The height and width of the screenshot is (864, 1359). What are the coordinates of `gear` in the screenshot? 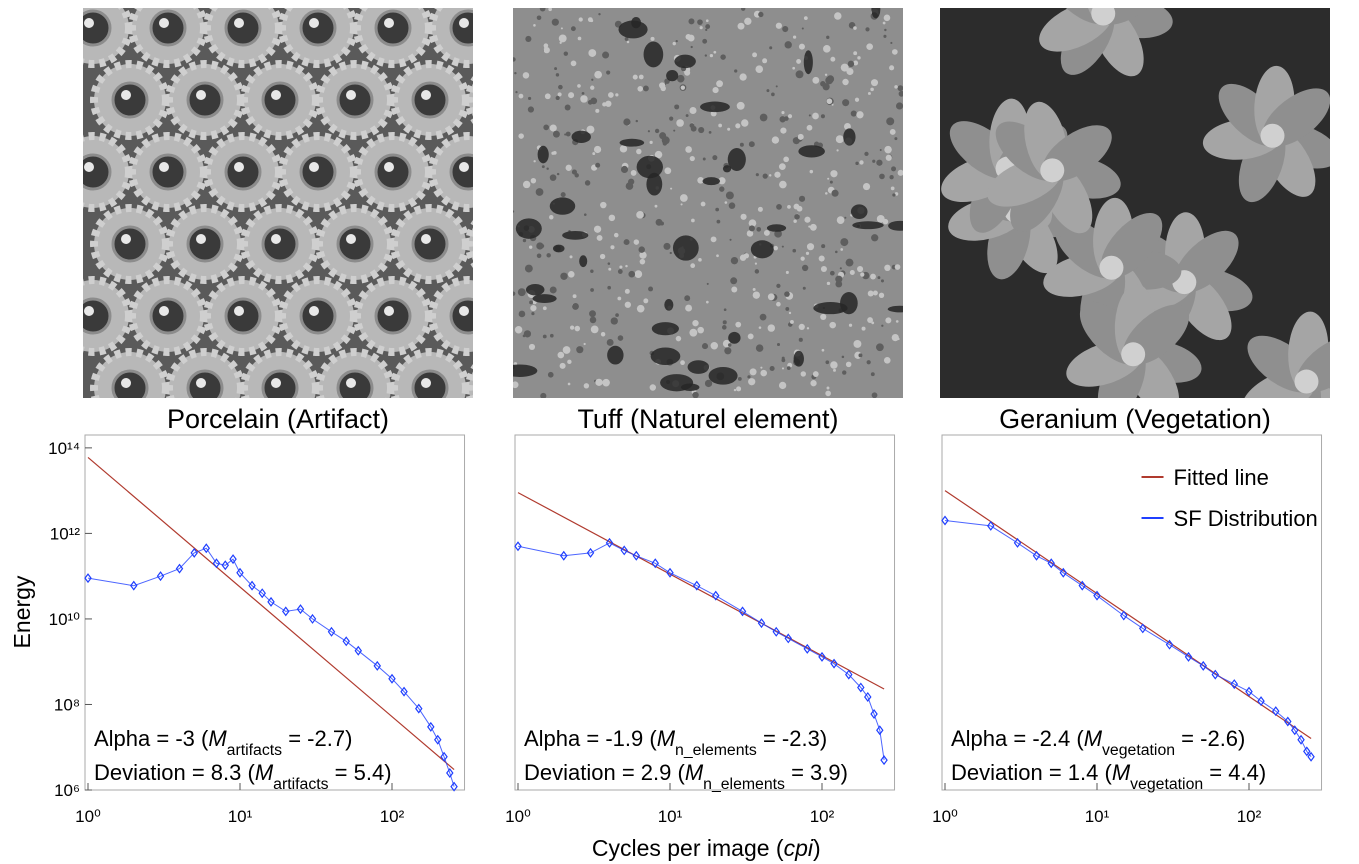 It's located at (469, 381).